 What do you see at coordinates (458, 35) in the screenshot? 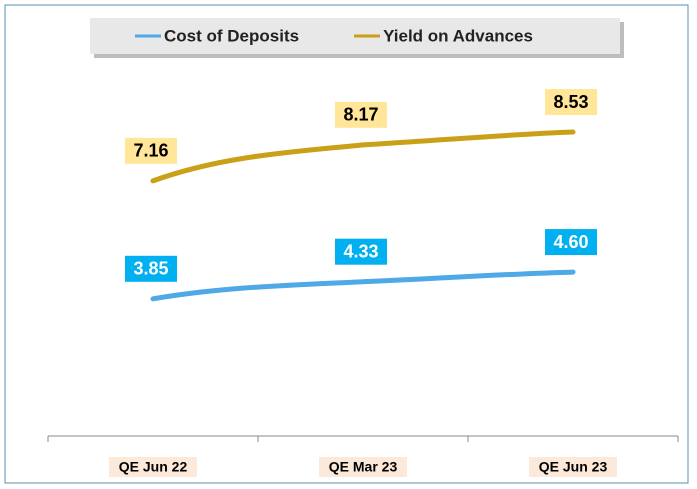
I see `legend-label: Yield on Advances` at bounding box center [458, 35].